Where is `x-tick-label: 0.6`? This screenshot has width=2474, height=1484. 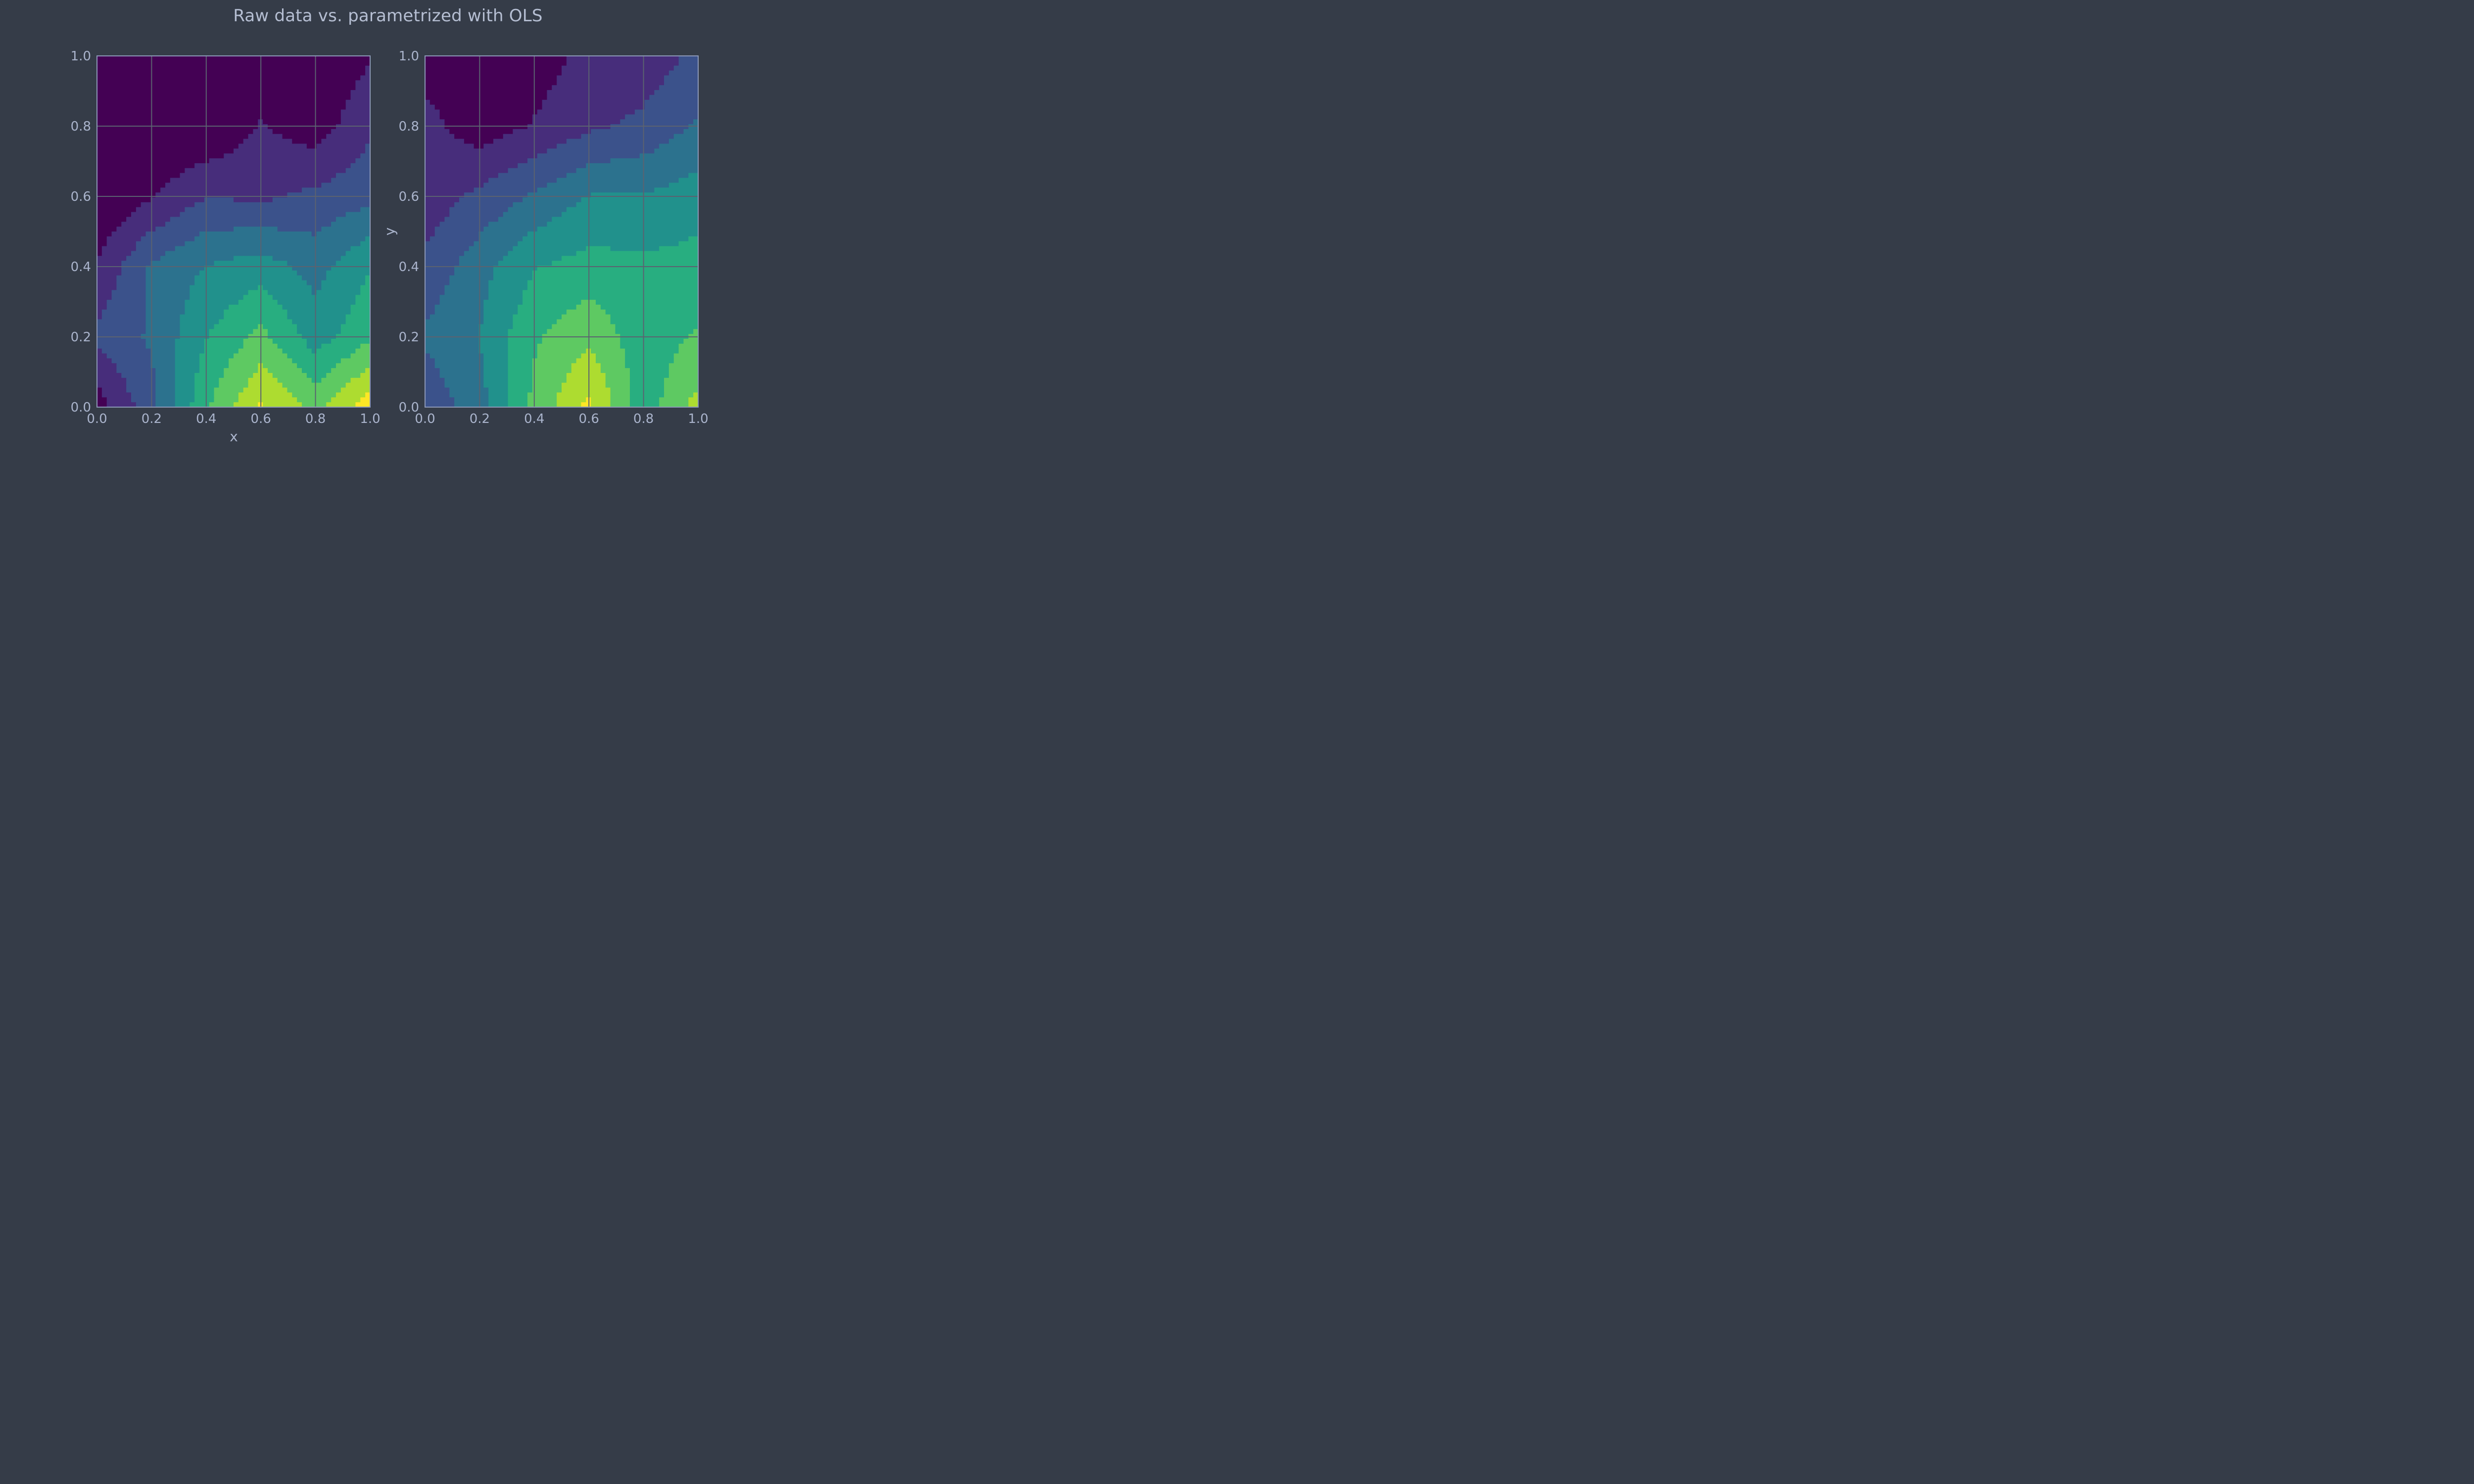
x-tick-label: 0.6 is located at coordinates (261, 419).